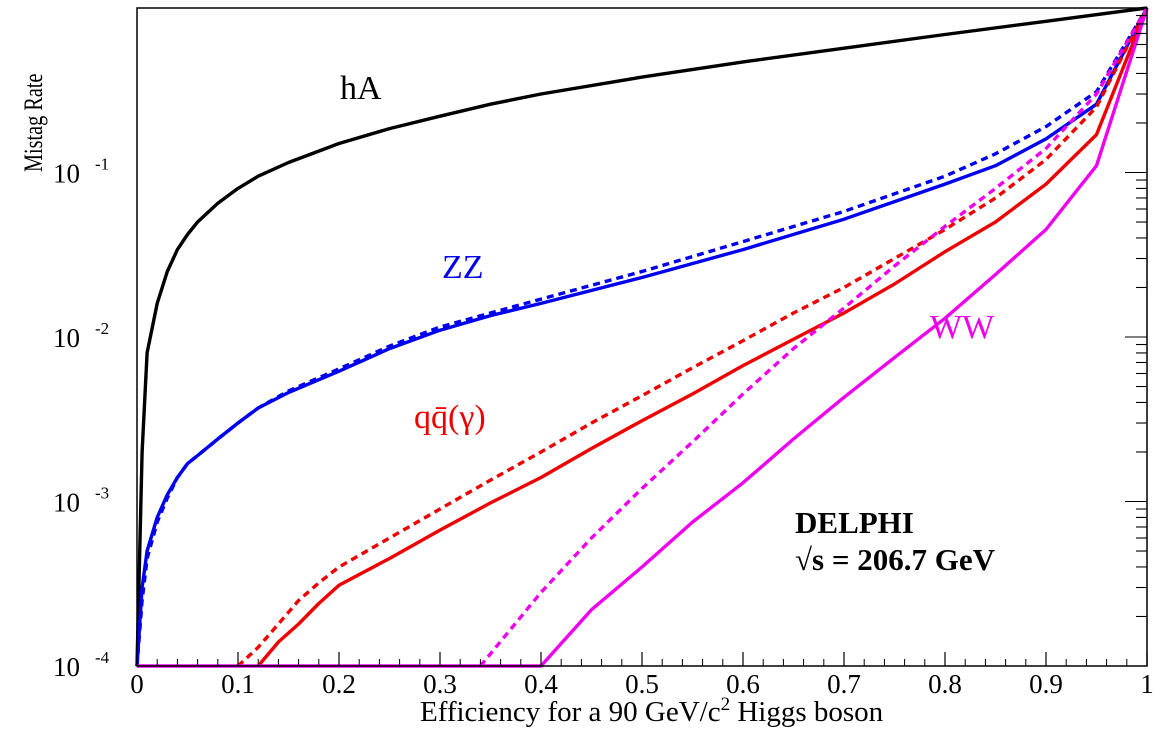 The width and height of the screenshot is (1160, 729). Describe the element at coordinates (962, 327) in the screenshot. I see `series-label-WW: WW` at that location.